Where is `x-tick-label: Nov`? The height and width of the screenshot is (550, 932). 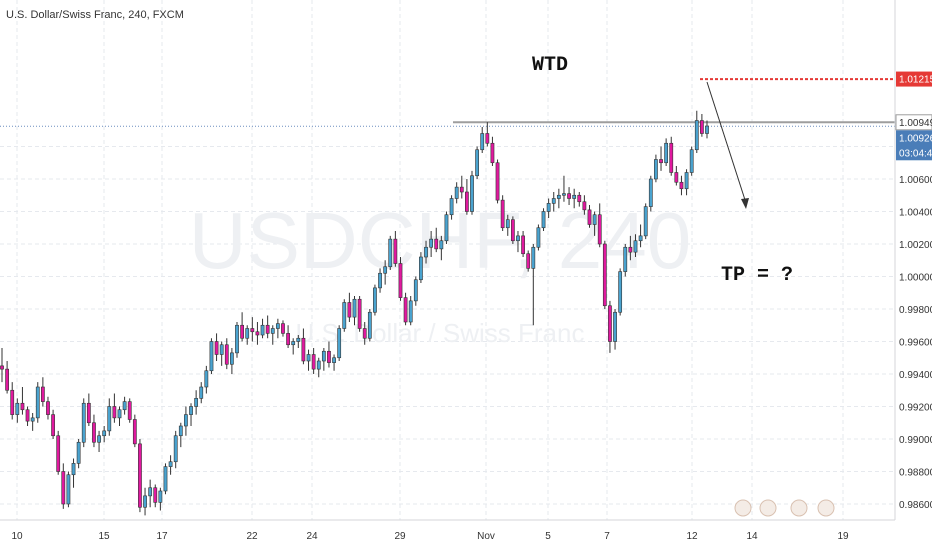 x-tick-label: Nov is located at coordinates (486, 536).